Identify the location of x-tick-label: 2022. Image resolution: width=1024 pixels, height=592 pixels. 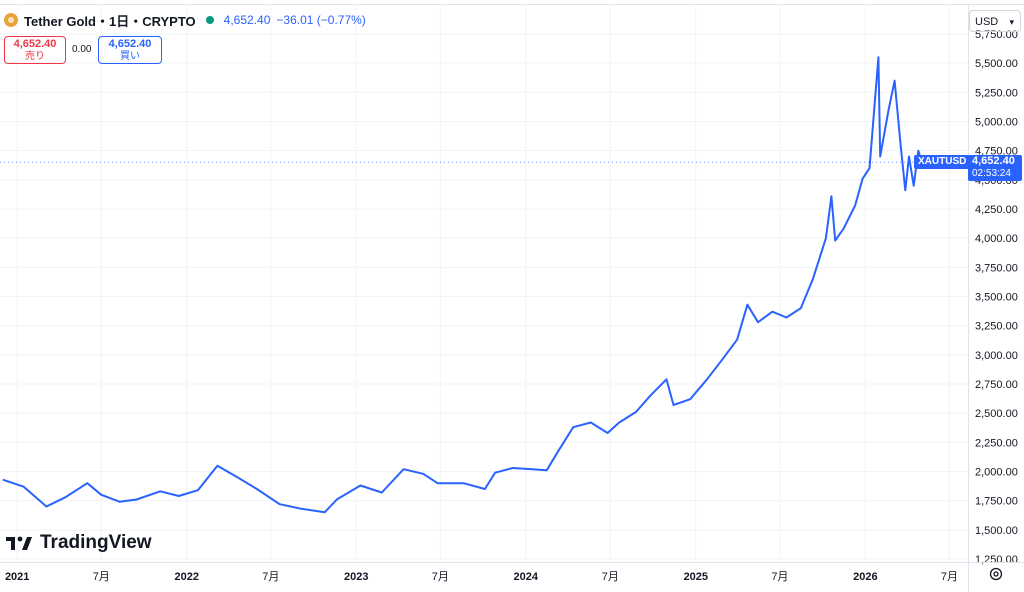
(186, 577).